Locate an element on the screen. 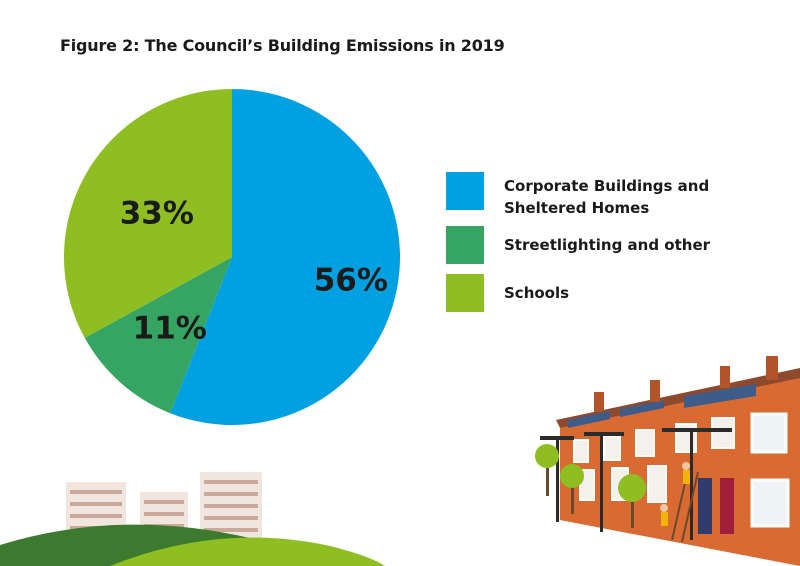  legend-label-schools: Schools is located at coordinates (537, 293).